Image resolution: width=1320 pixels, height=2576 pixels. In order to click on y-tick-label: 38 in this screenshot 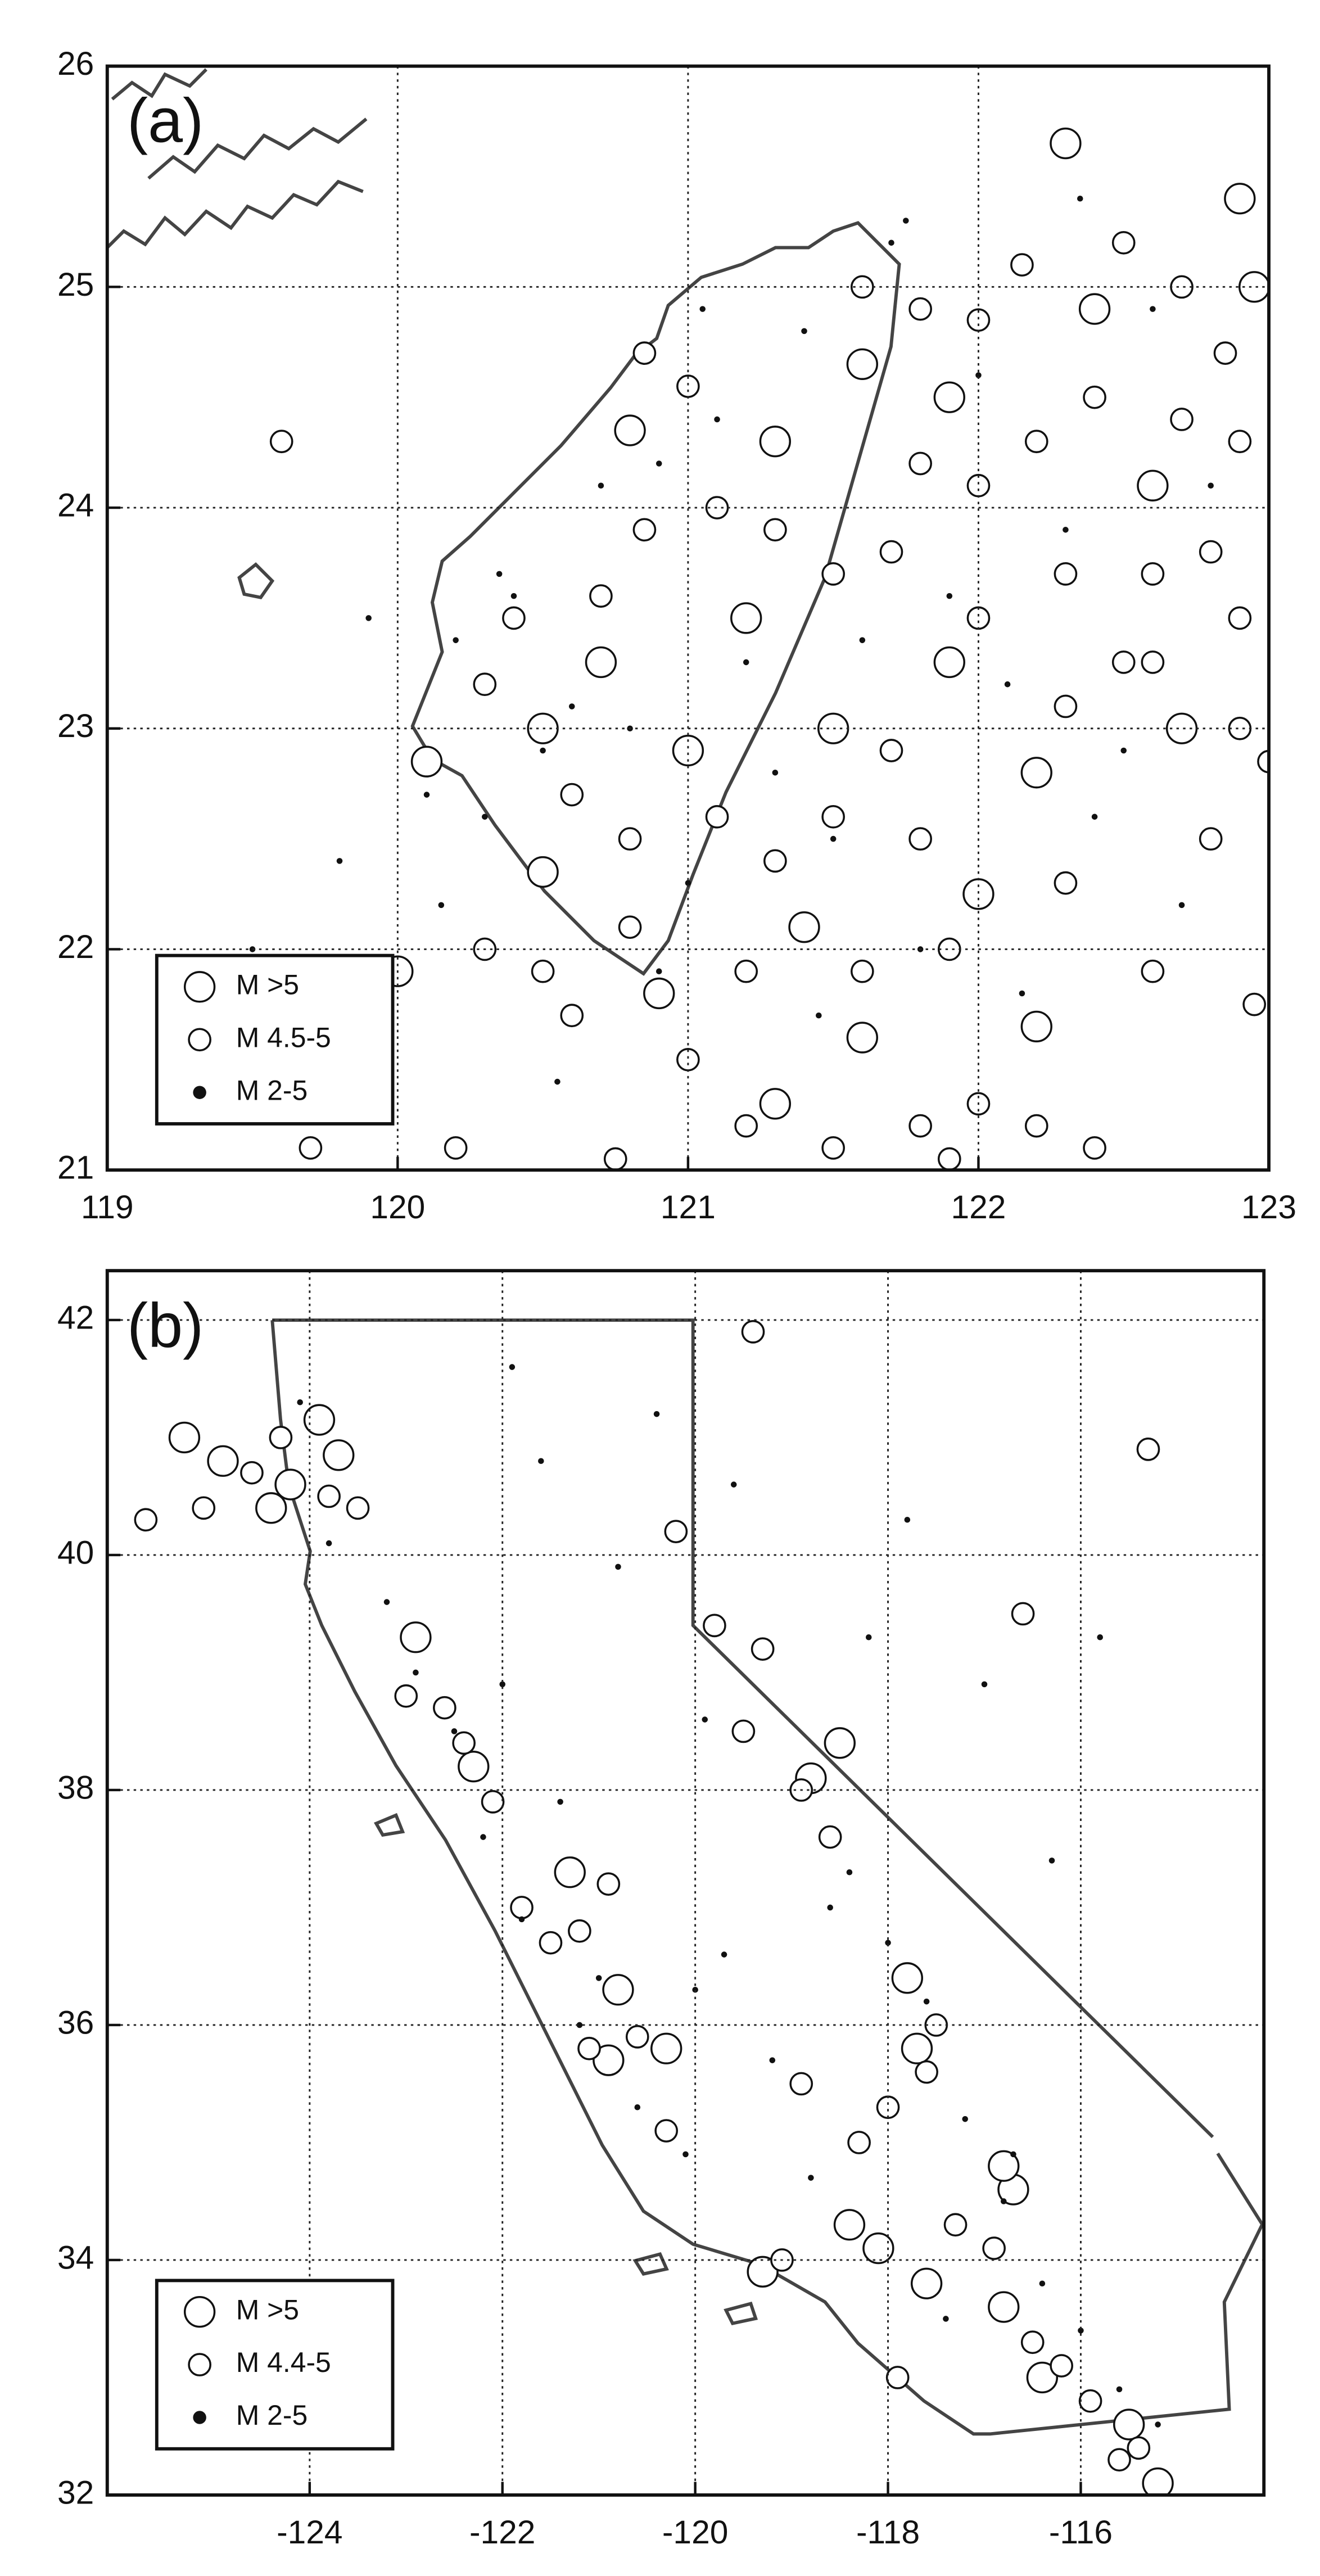, I will do `click(75, 1787)`.